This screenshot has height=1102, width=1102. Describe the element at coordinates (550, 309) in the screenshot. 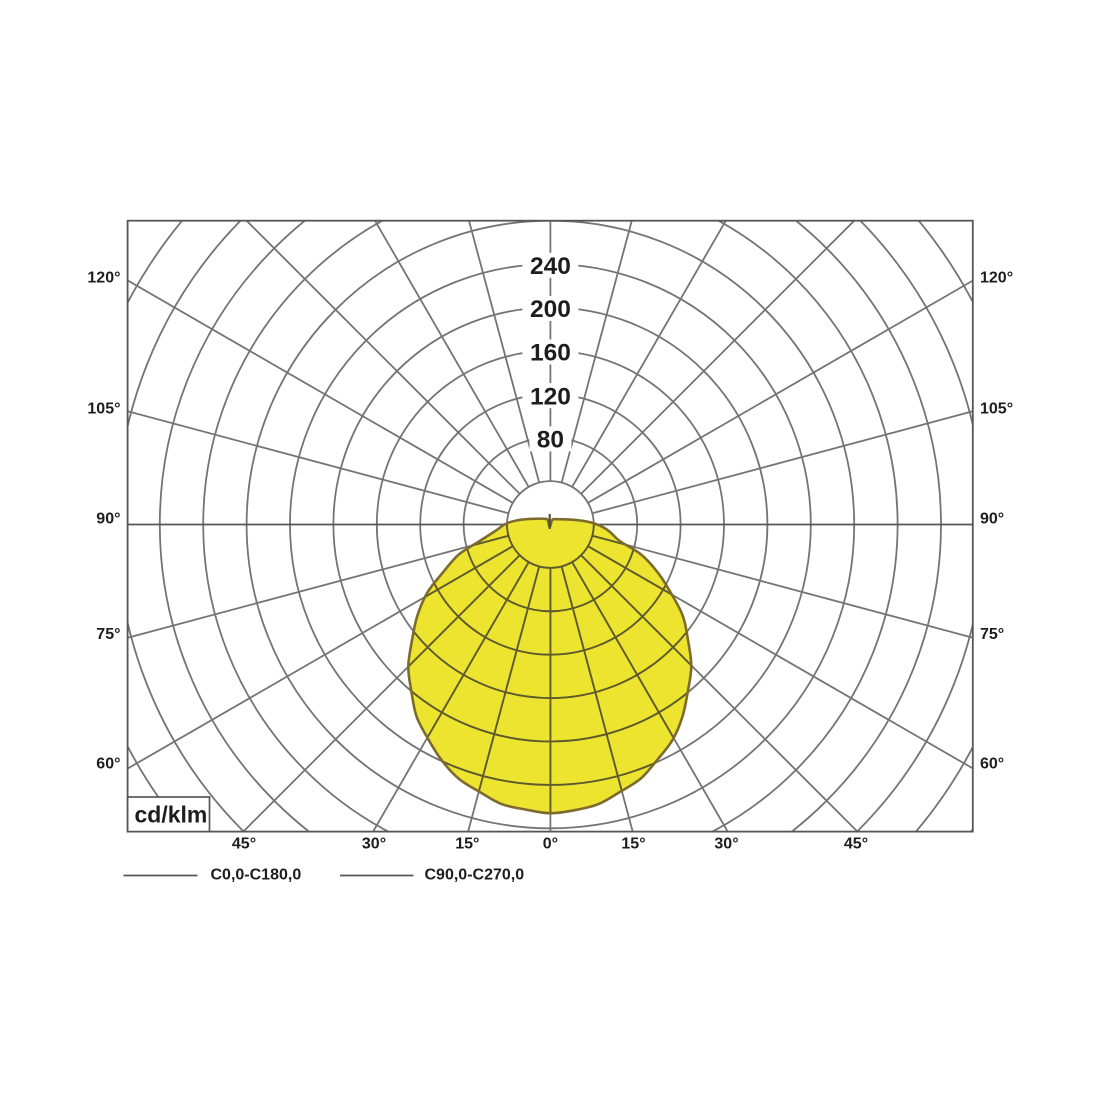

I see `svg-text: 200` at that location.